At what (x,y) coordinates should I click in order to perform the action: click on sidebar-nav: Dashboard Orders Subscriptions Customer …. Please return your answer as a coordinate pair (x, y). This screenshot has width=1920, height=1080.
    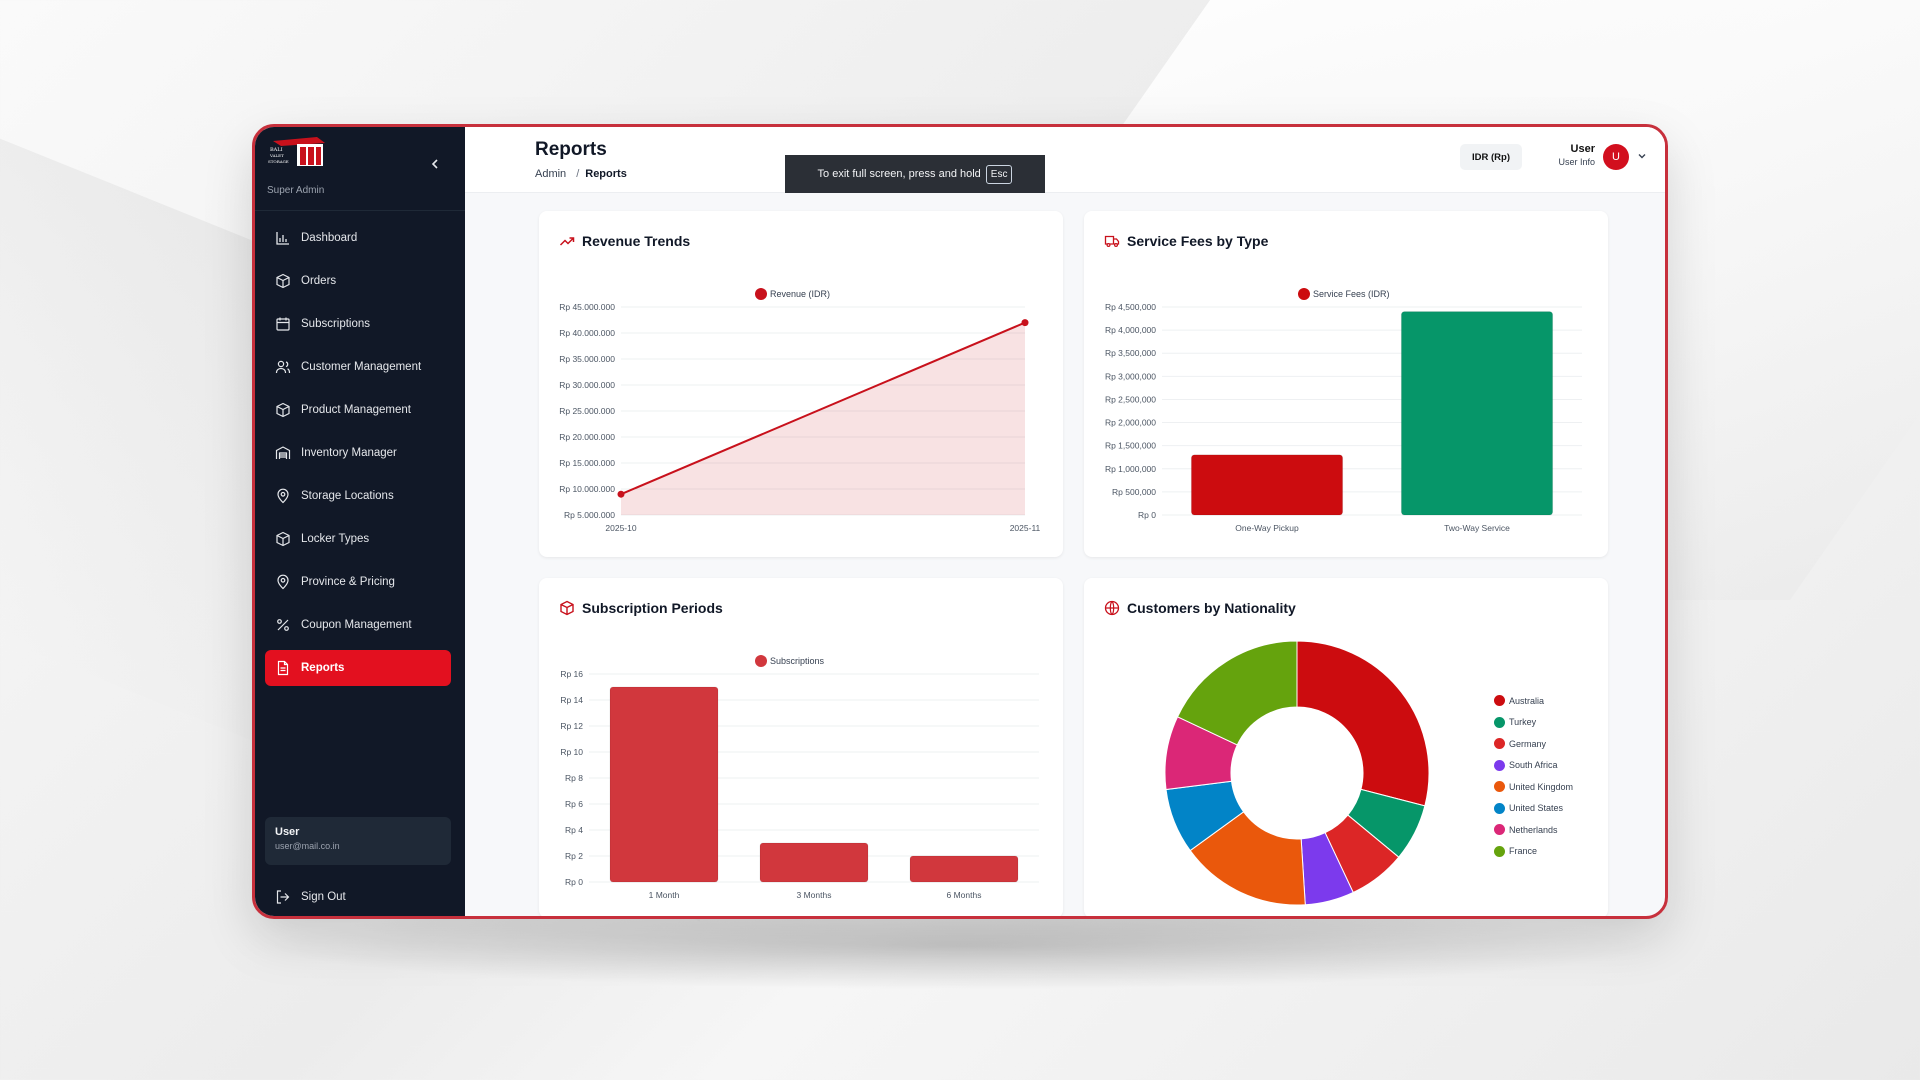
    Looking at the image, I should click on (358, 456).